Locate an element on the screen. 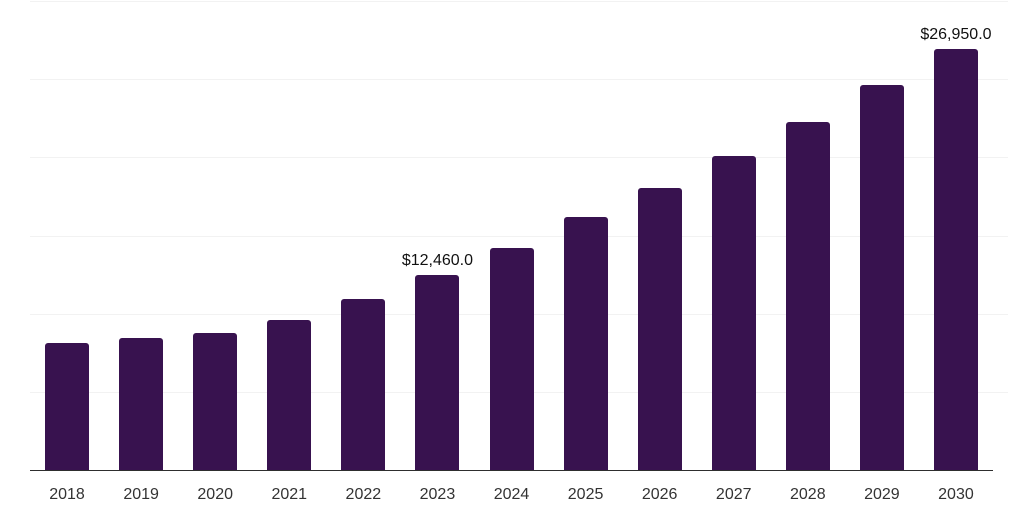  bar-2020 is located at coordinates (215, 401).